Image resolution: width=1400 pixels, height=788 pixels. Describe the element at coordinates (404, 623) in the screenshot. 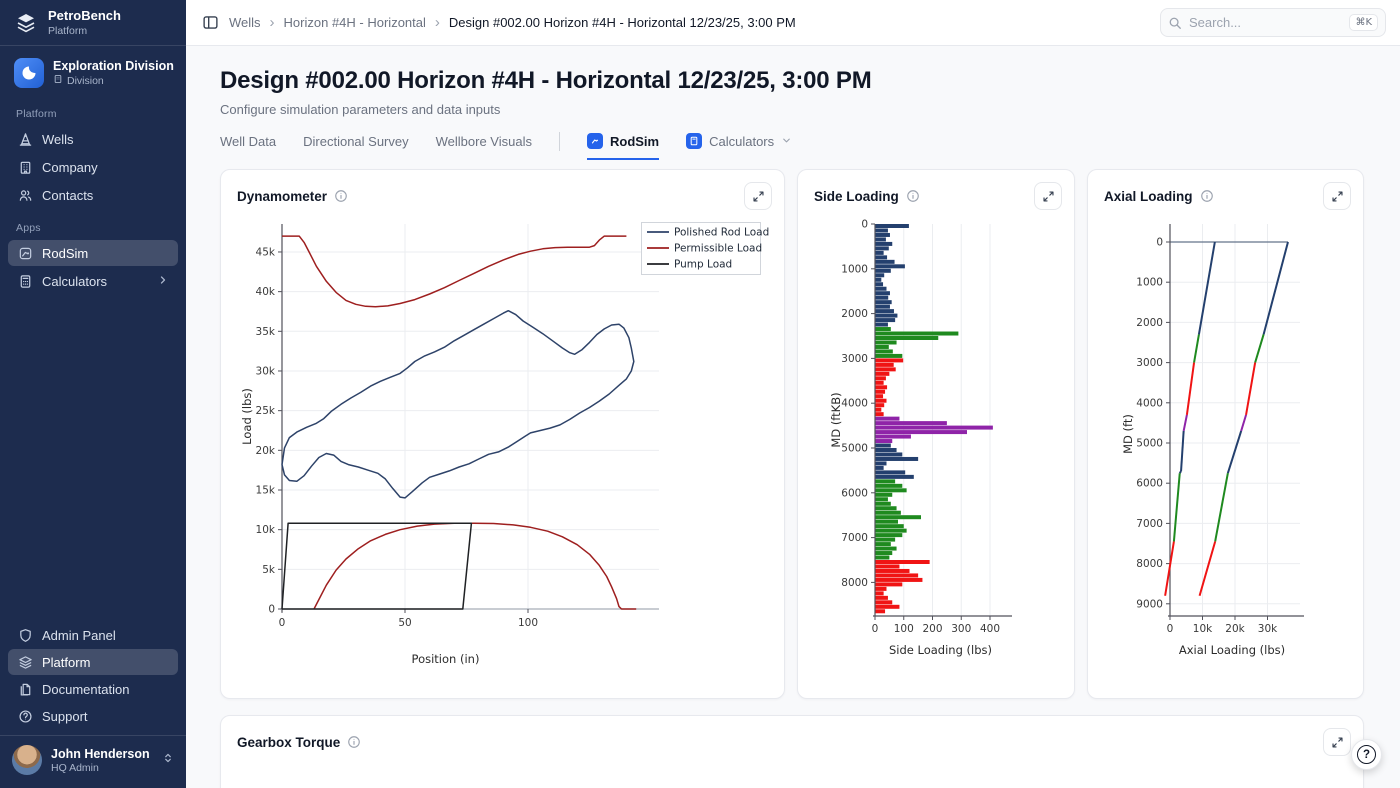

I see `svg-text: 50` at that location.